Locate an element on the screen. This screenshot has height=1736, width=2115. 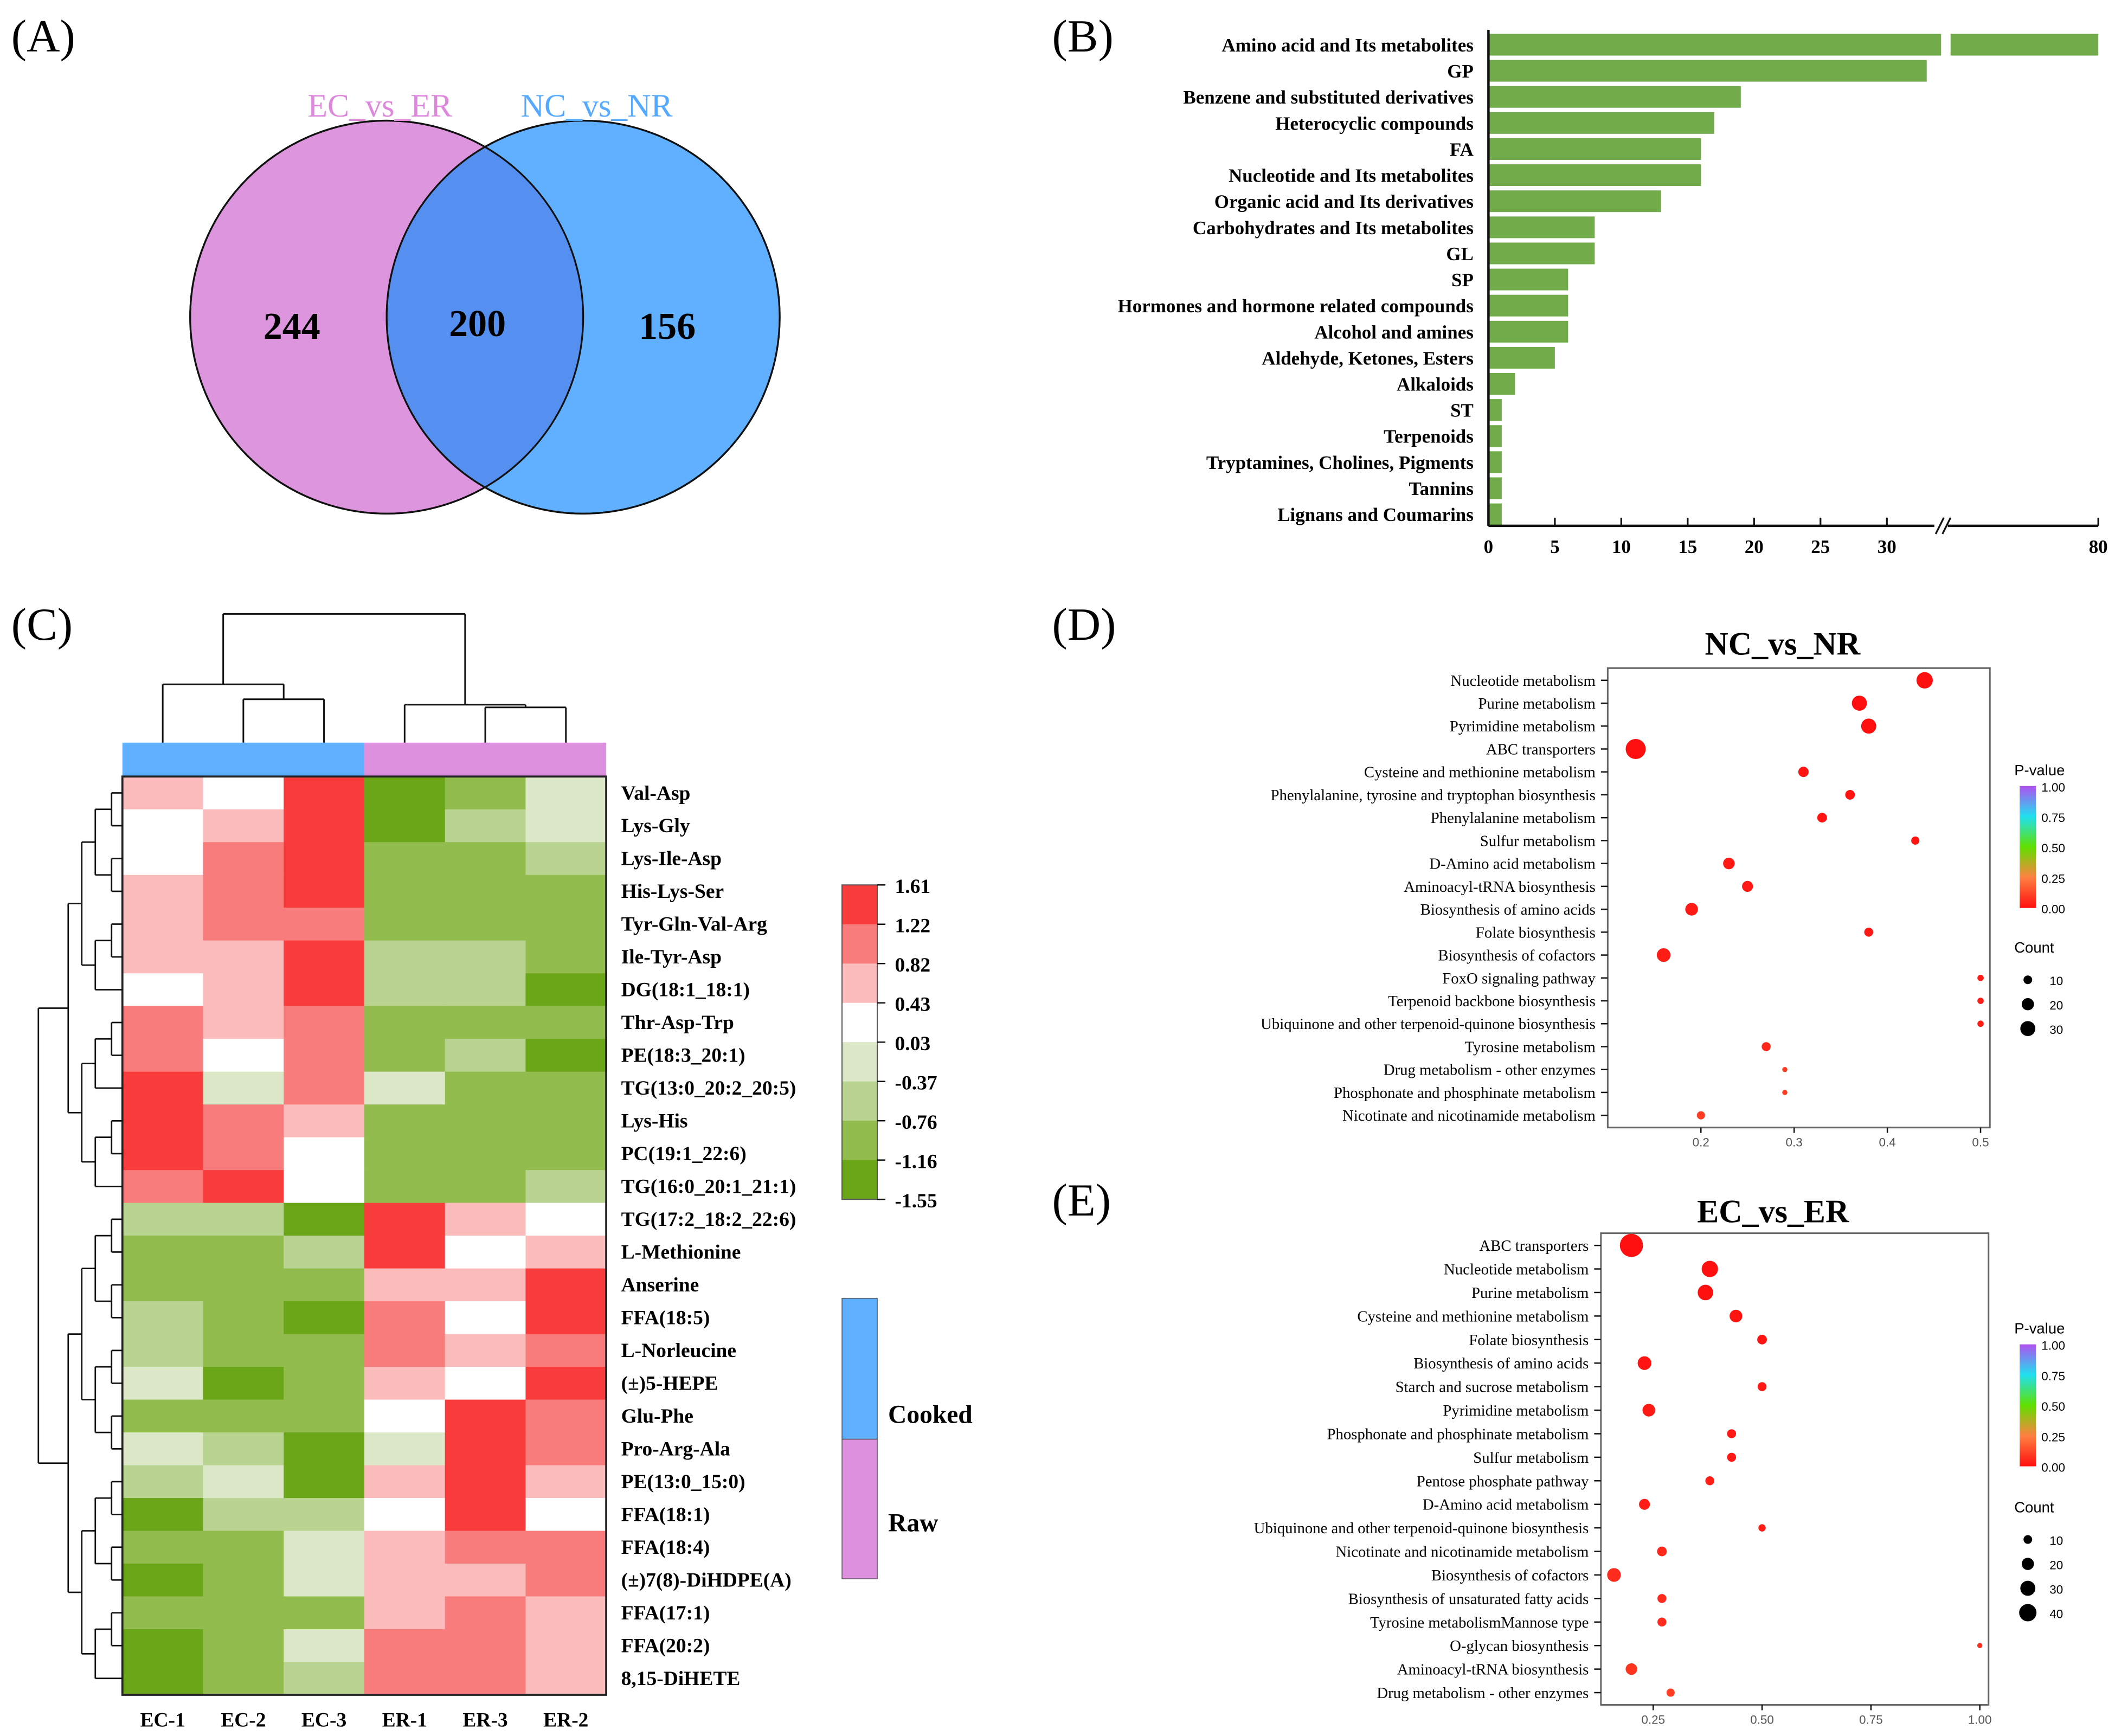
pvalue-legend-title: P-value is located at coordinates (2039, 770).